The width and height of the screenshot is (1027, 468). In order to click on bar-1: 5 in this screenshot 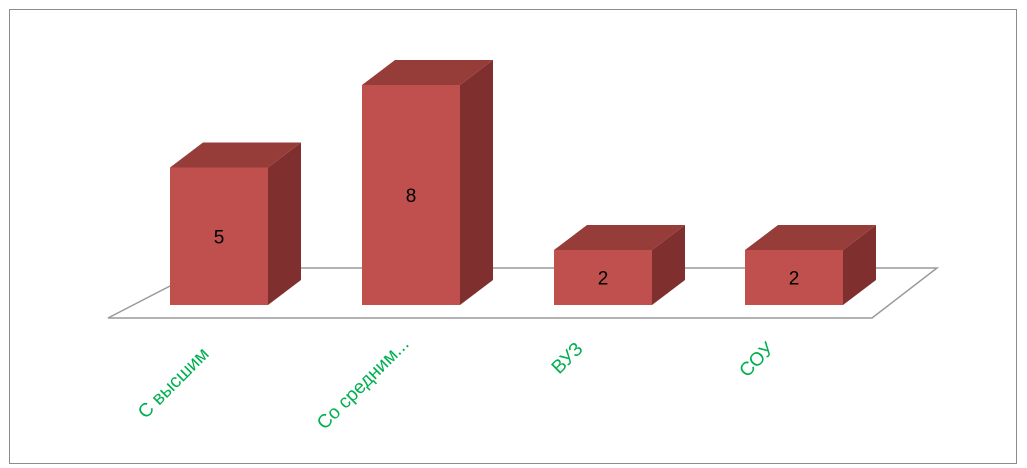, I will do `click(235, 223)`.